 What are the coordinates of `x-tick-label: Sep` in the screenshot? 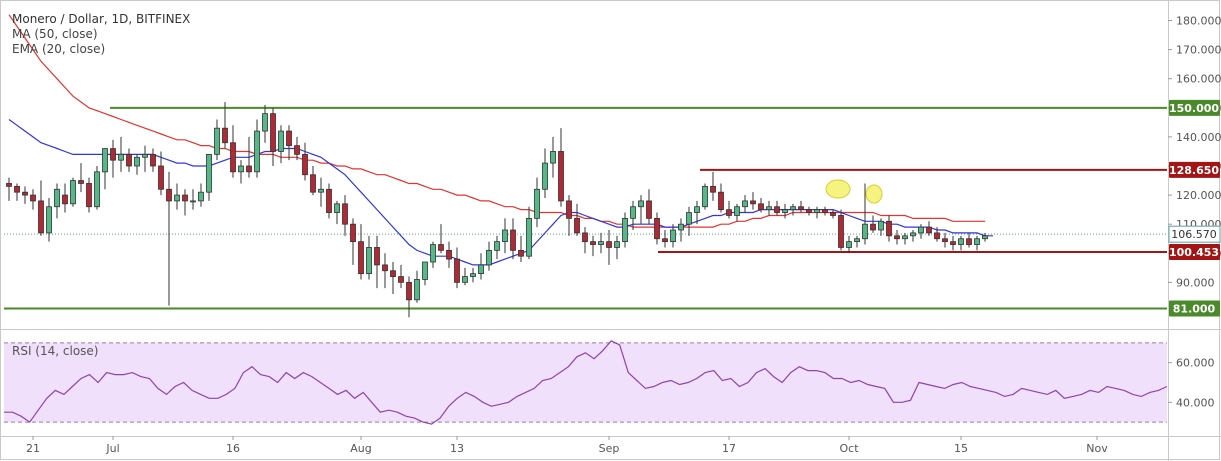 It's located at (609, 448).